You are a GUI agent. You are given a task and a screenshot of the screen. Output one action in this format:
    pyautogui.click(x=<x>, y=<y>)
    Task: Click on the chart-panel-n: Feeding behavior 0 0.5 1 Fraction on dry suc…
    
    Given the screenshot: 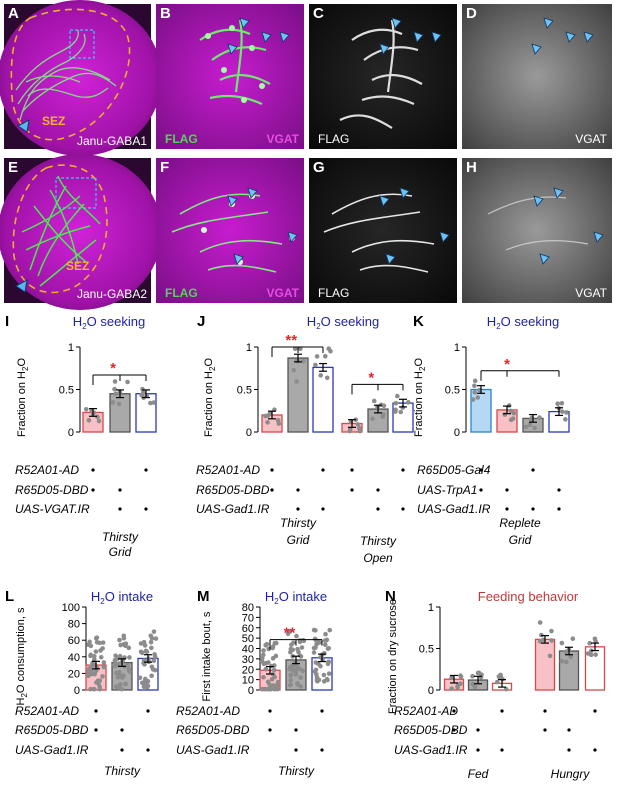 What is the action you would take?
    pyautogui.click(x=496, y=685)
    